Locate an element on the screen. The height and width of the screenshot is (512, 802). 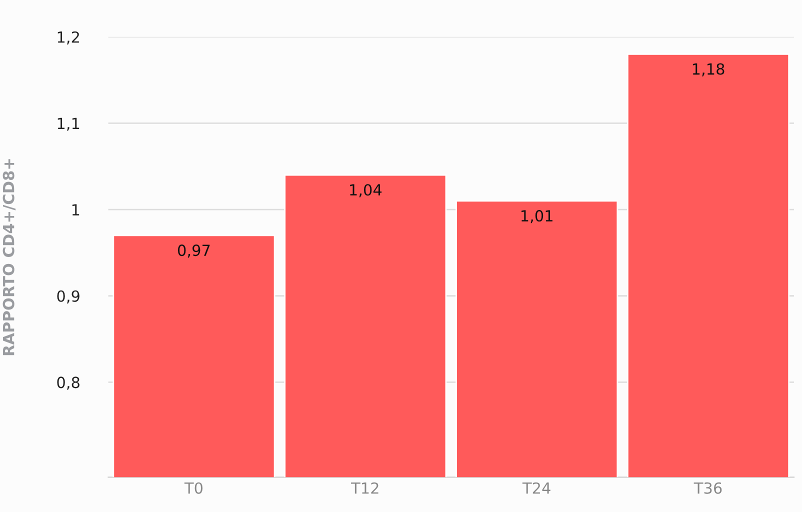
data-label: 0,97 is located at coordinates (194, 251).